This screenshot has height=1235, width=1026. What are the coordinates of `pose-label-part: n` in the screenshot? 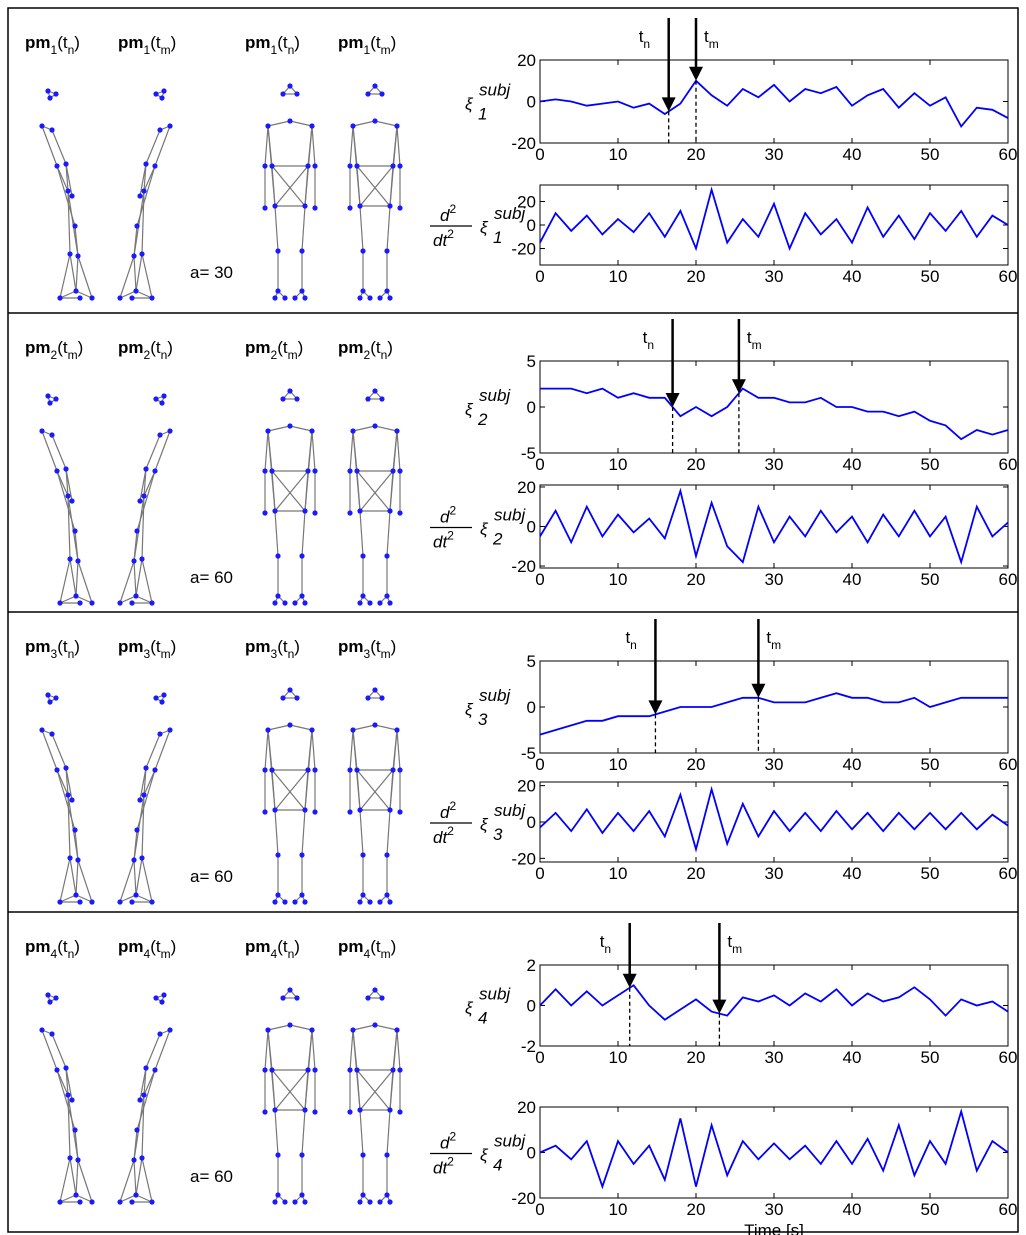 It's located at (71, 50).